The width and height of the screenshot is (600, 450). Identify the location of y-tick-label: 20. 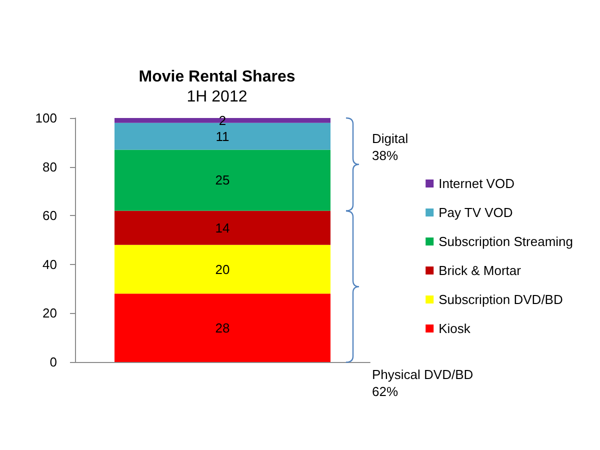
(49, 313).